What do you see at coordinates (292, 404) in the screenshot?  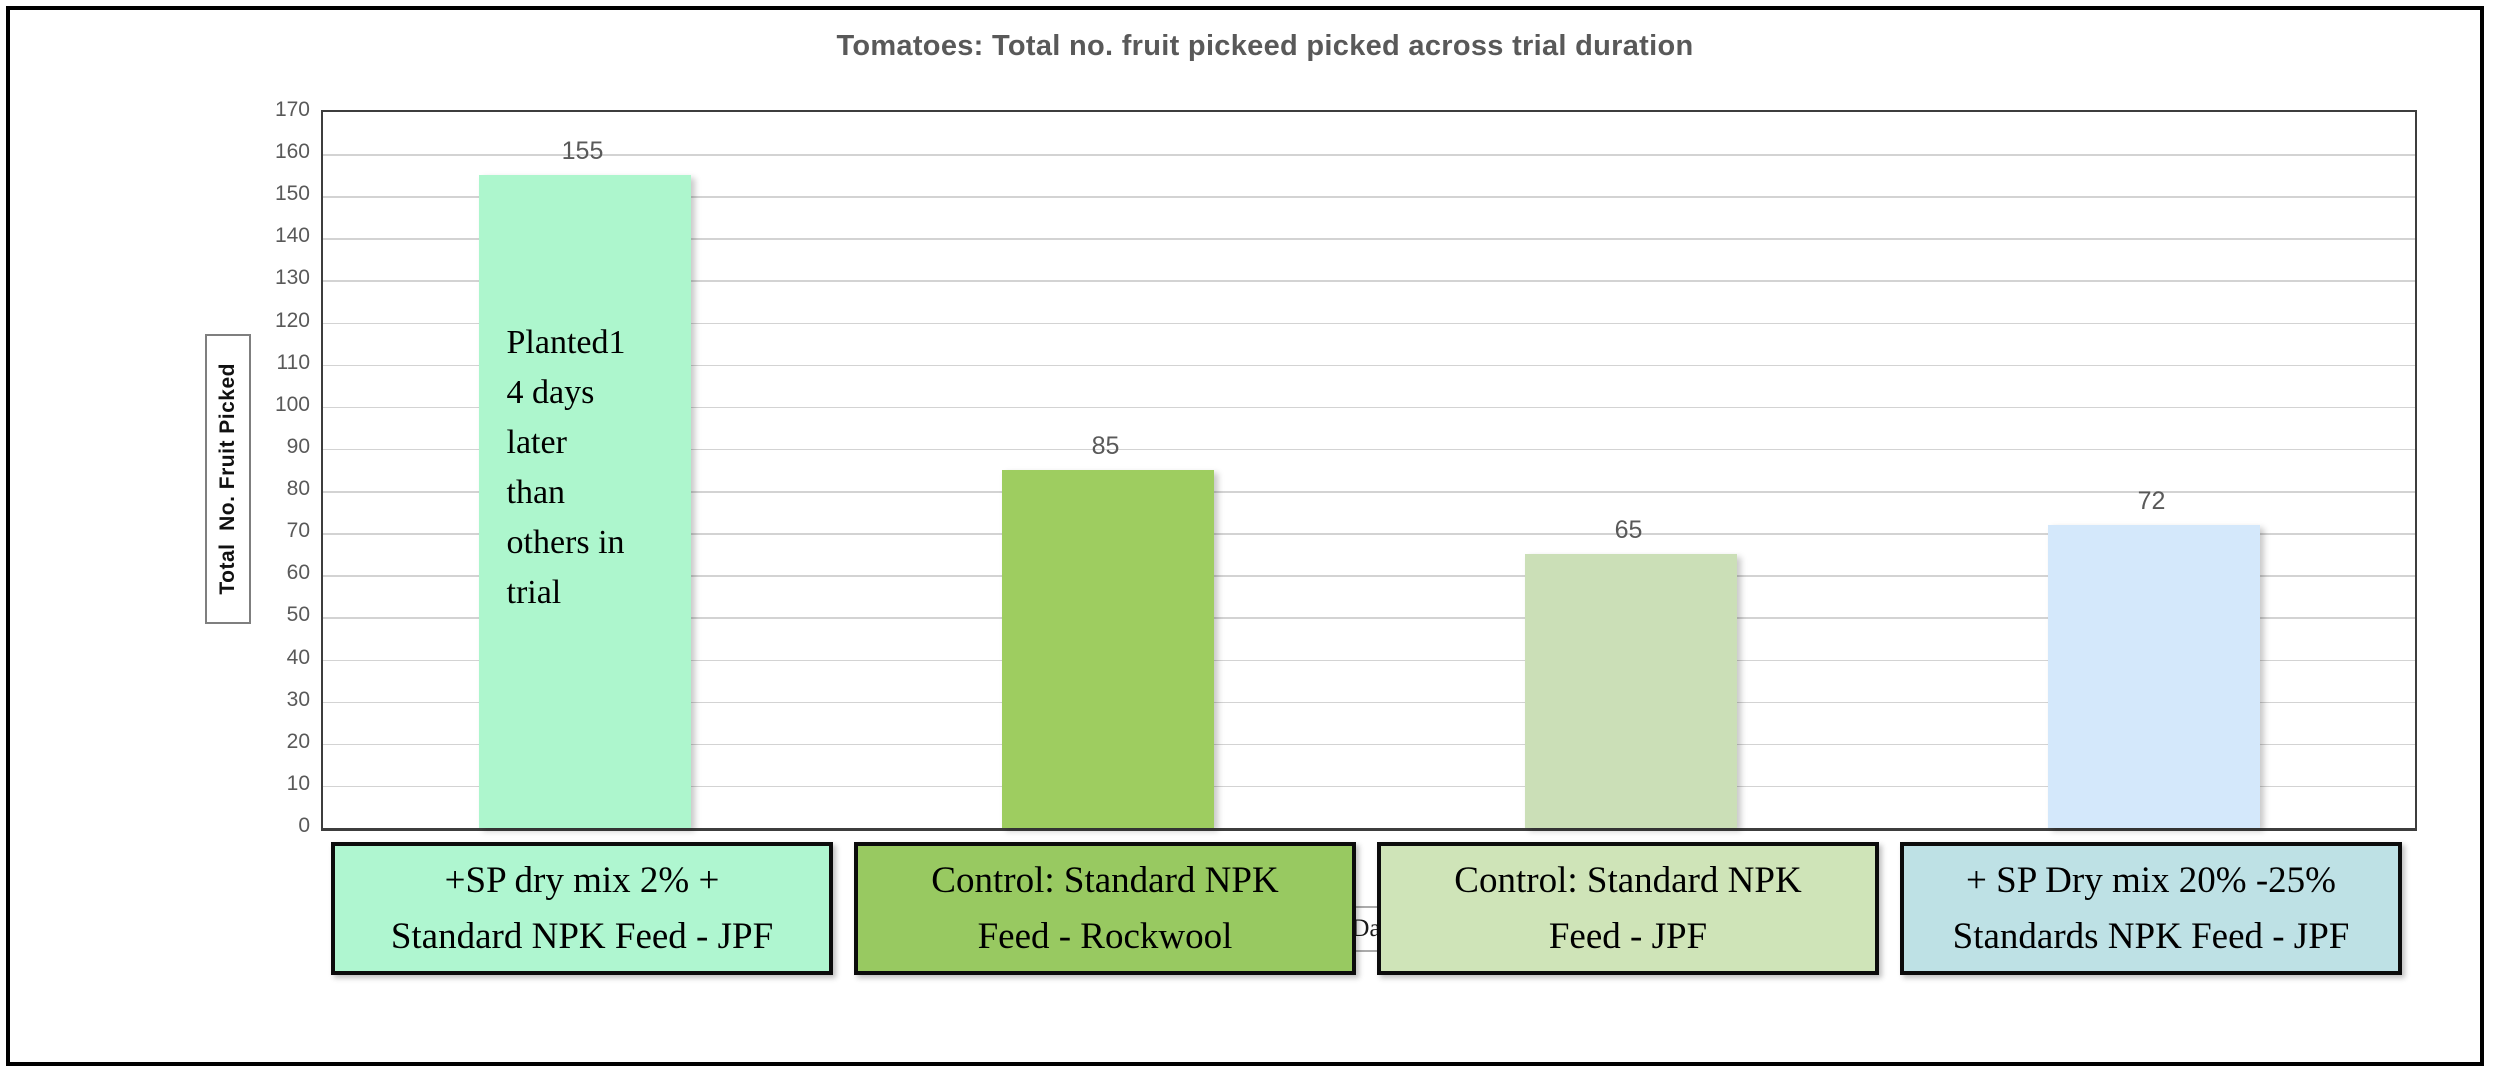 I see `y-tick-100: 100` at bounding box center [292, 404].